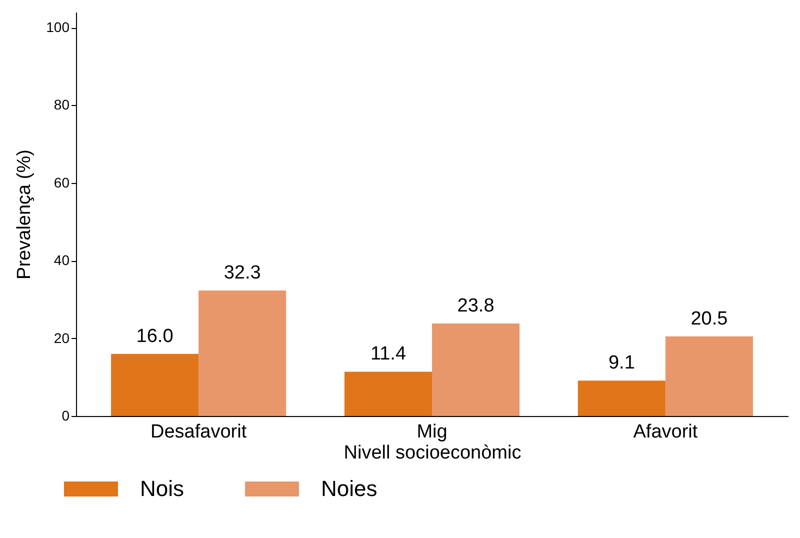 The height and width of the screenshot is (538, 800). Describe the element at coordinates (162, 488) in the screenshot. I see `legend-label: Nois` at that location.